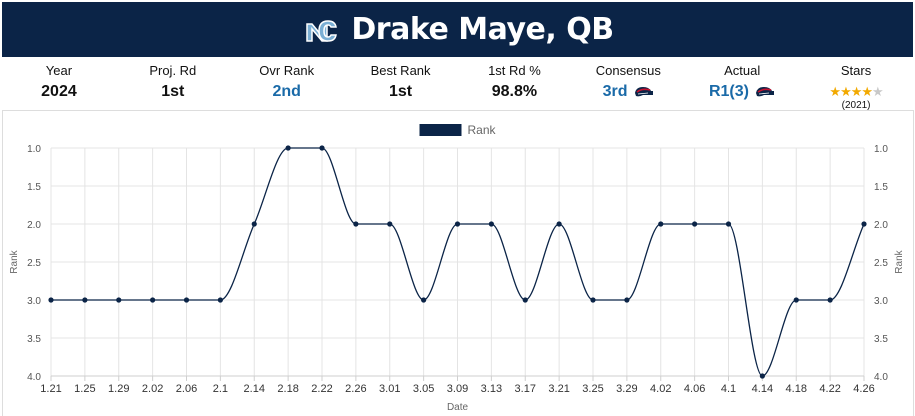 The width and height of the screenshot is (915, 416). What do you see at coordinates (34, 225) in the screenshot?
I see `y-tick-label: 2.0` at bounding box center [34, 225].